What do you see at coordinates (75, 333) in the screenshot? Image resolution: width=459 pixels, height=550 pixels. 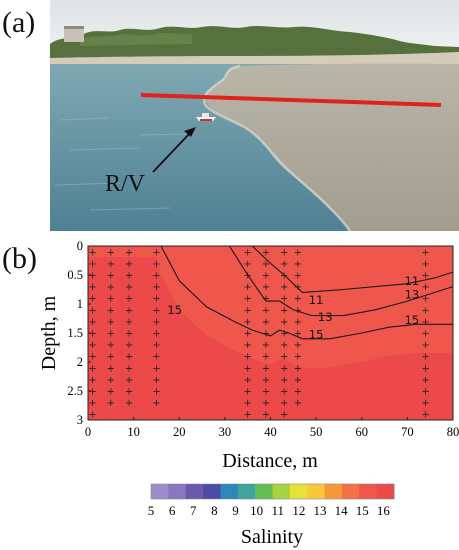 I see `y-tick-label: 1.5` at bounding box center [75, 333].